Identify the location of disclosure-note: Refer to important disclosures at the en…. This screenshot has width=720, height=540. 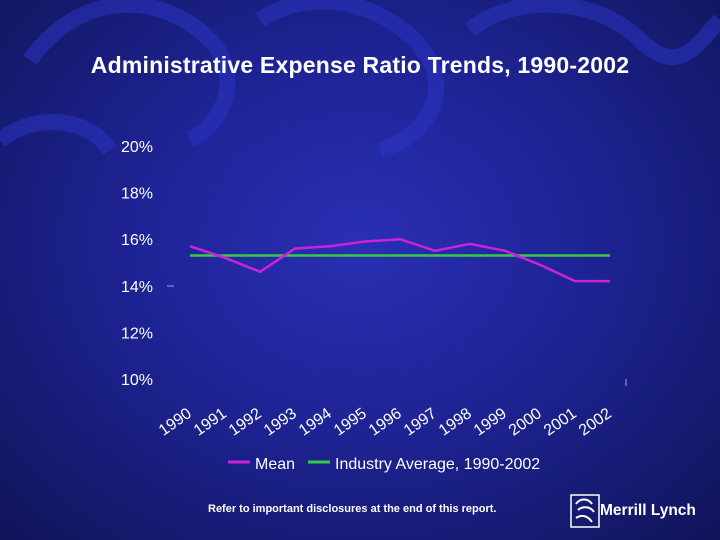
(352, 509).